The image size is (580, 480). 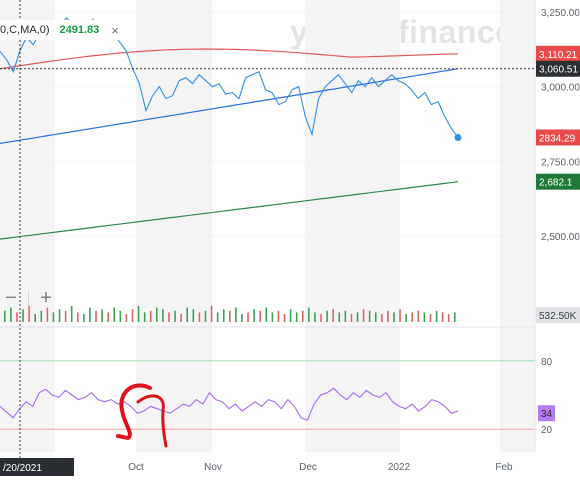 I want to click on indicator-legend: 0,C,MA,0) 2491.83 ×, so click(x=59, y=30).